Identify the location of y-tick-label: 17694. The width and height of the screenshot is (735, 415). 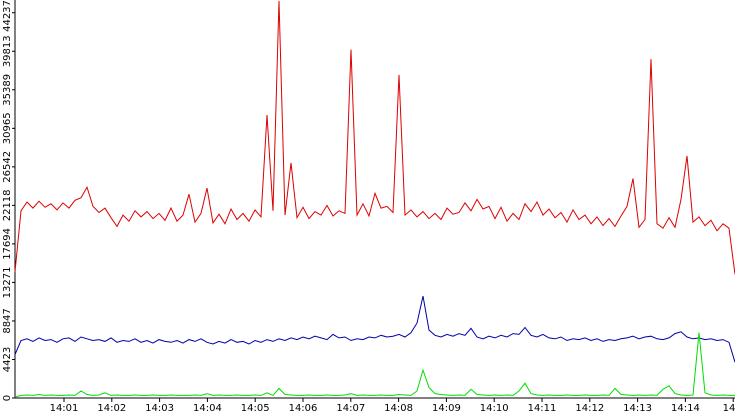
(7, 244).